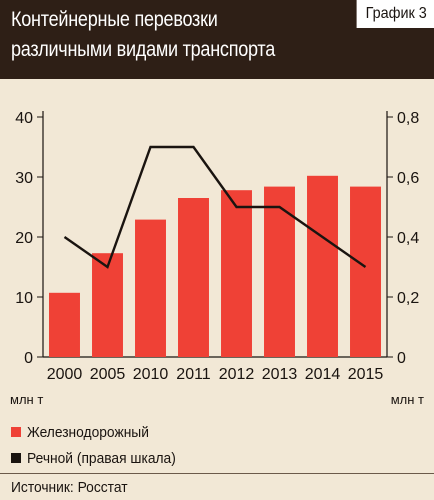 The height and width of the screenshot is (500, 434). What do you see at coordinates (408, 238) in the screenshot?
I see `y-right-tick-label: 0,4` at bounding box center [408, 238].